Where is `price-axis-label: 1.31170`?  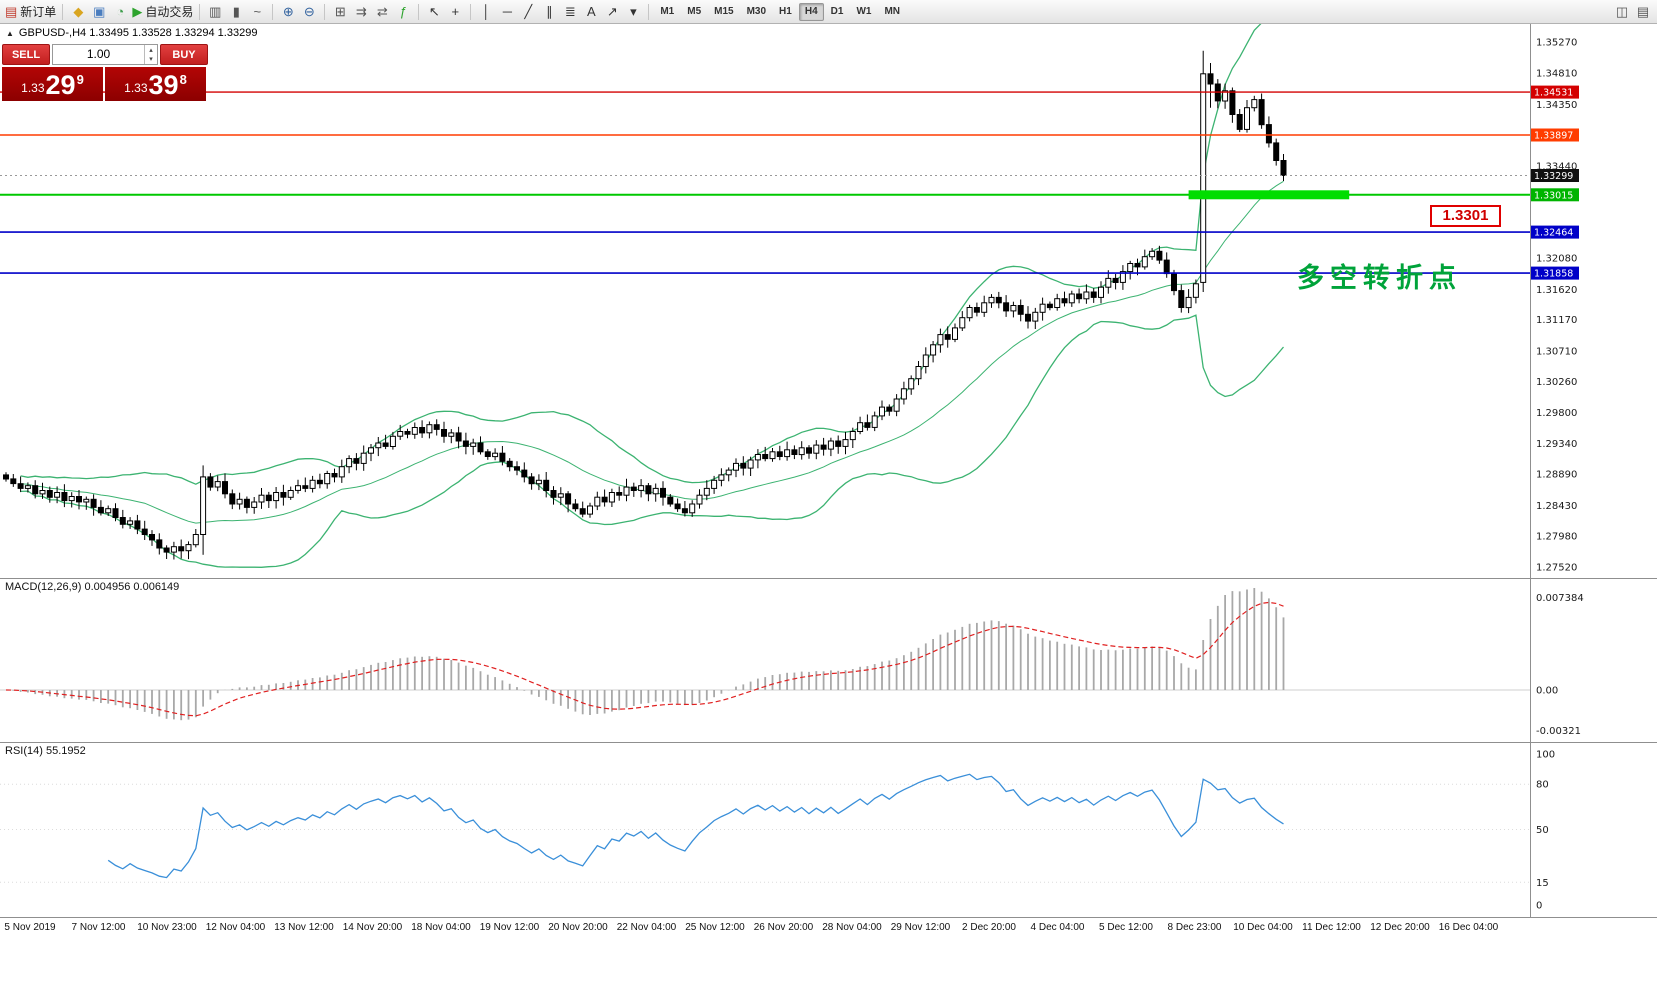 price-axis-label: 1.31170 is located at coordinates (1556, 320).